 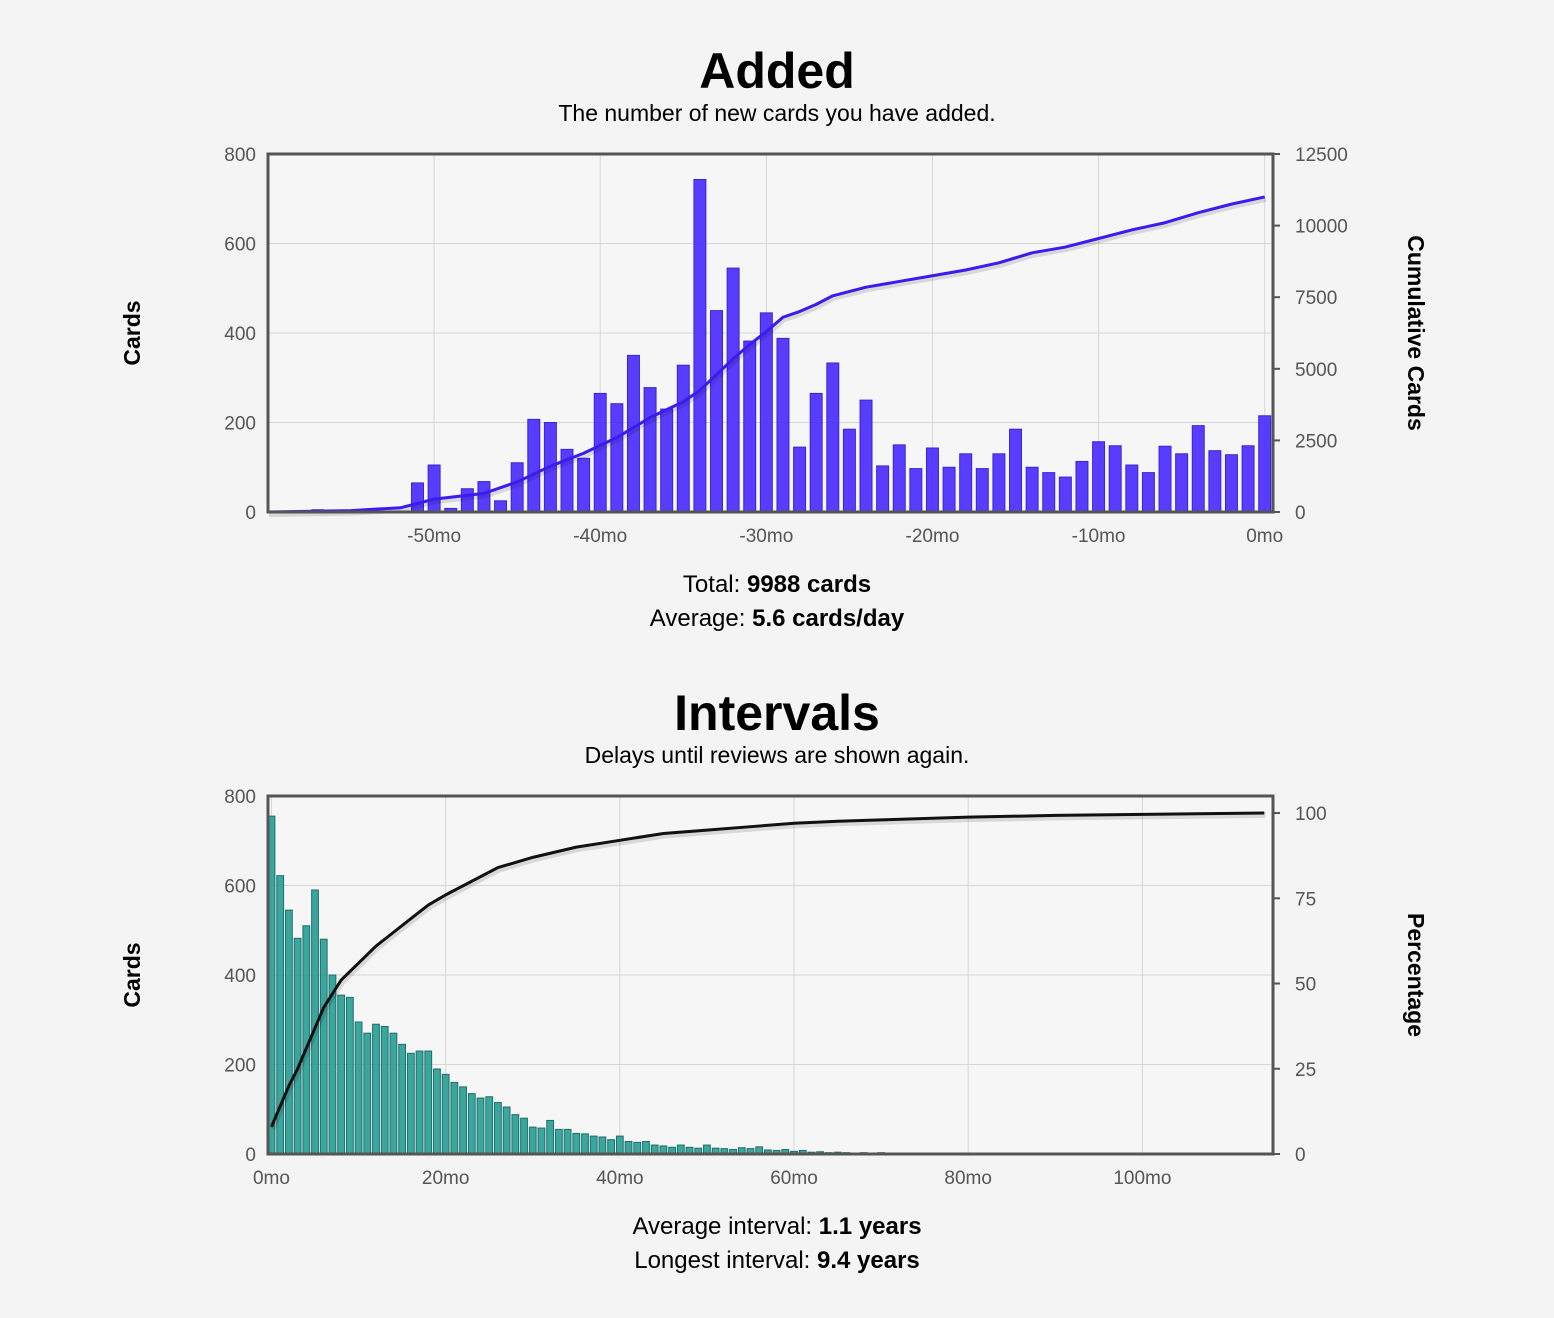 I want to click on x-tick-label: 20mo, so click(x=446, y=1178).